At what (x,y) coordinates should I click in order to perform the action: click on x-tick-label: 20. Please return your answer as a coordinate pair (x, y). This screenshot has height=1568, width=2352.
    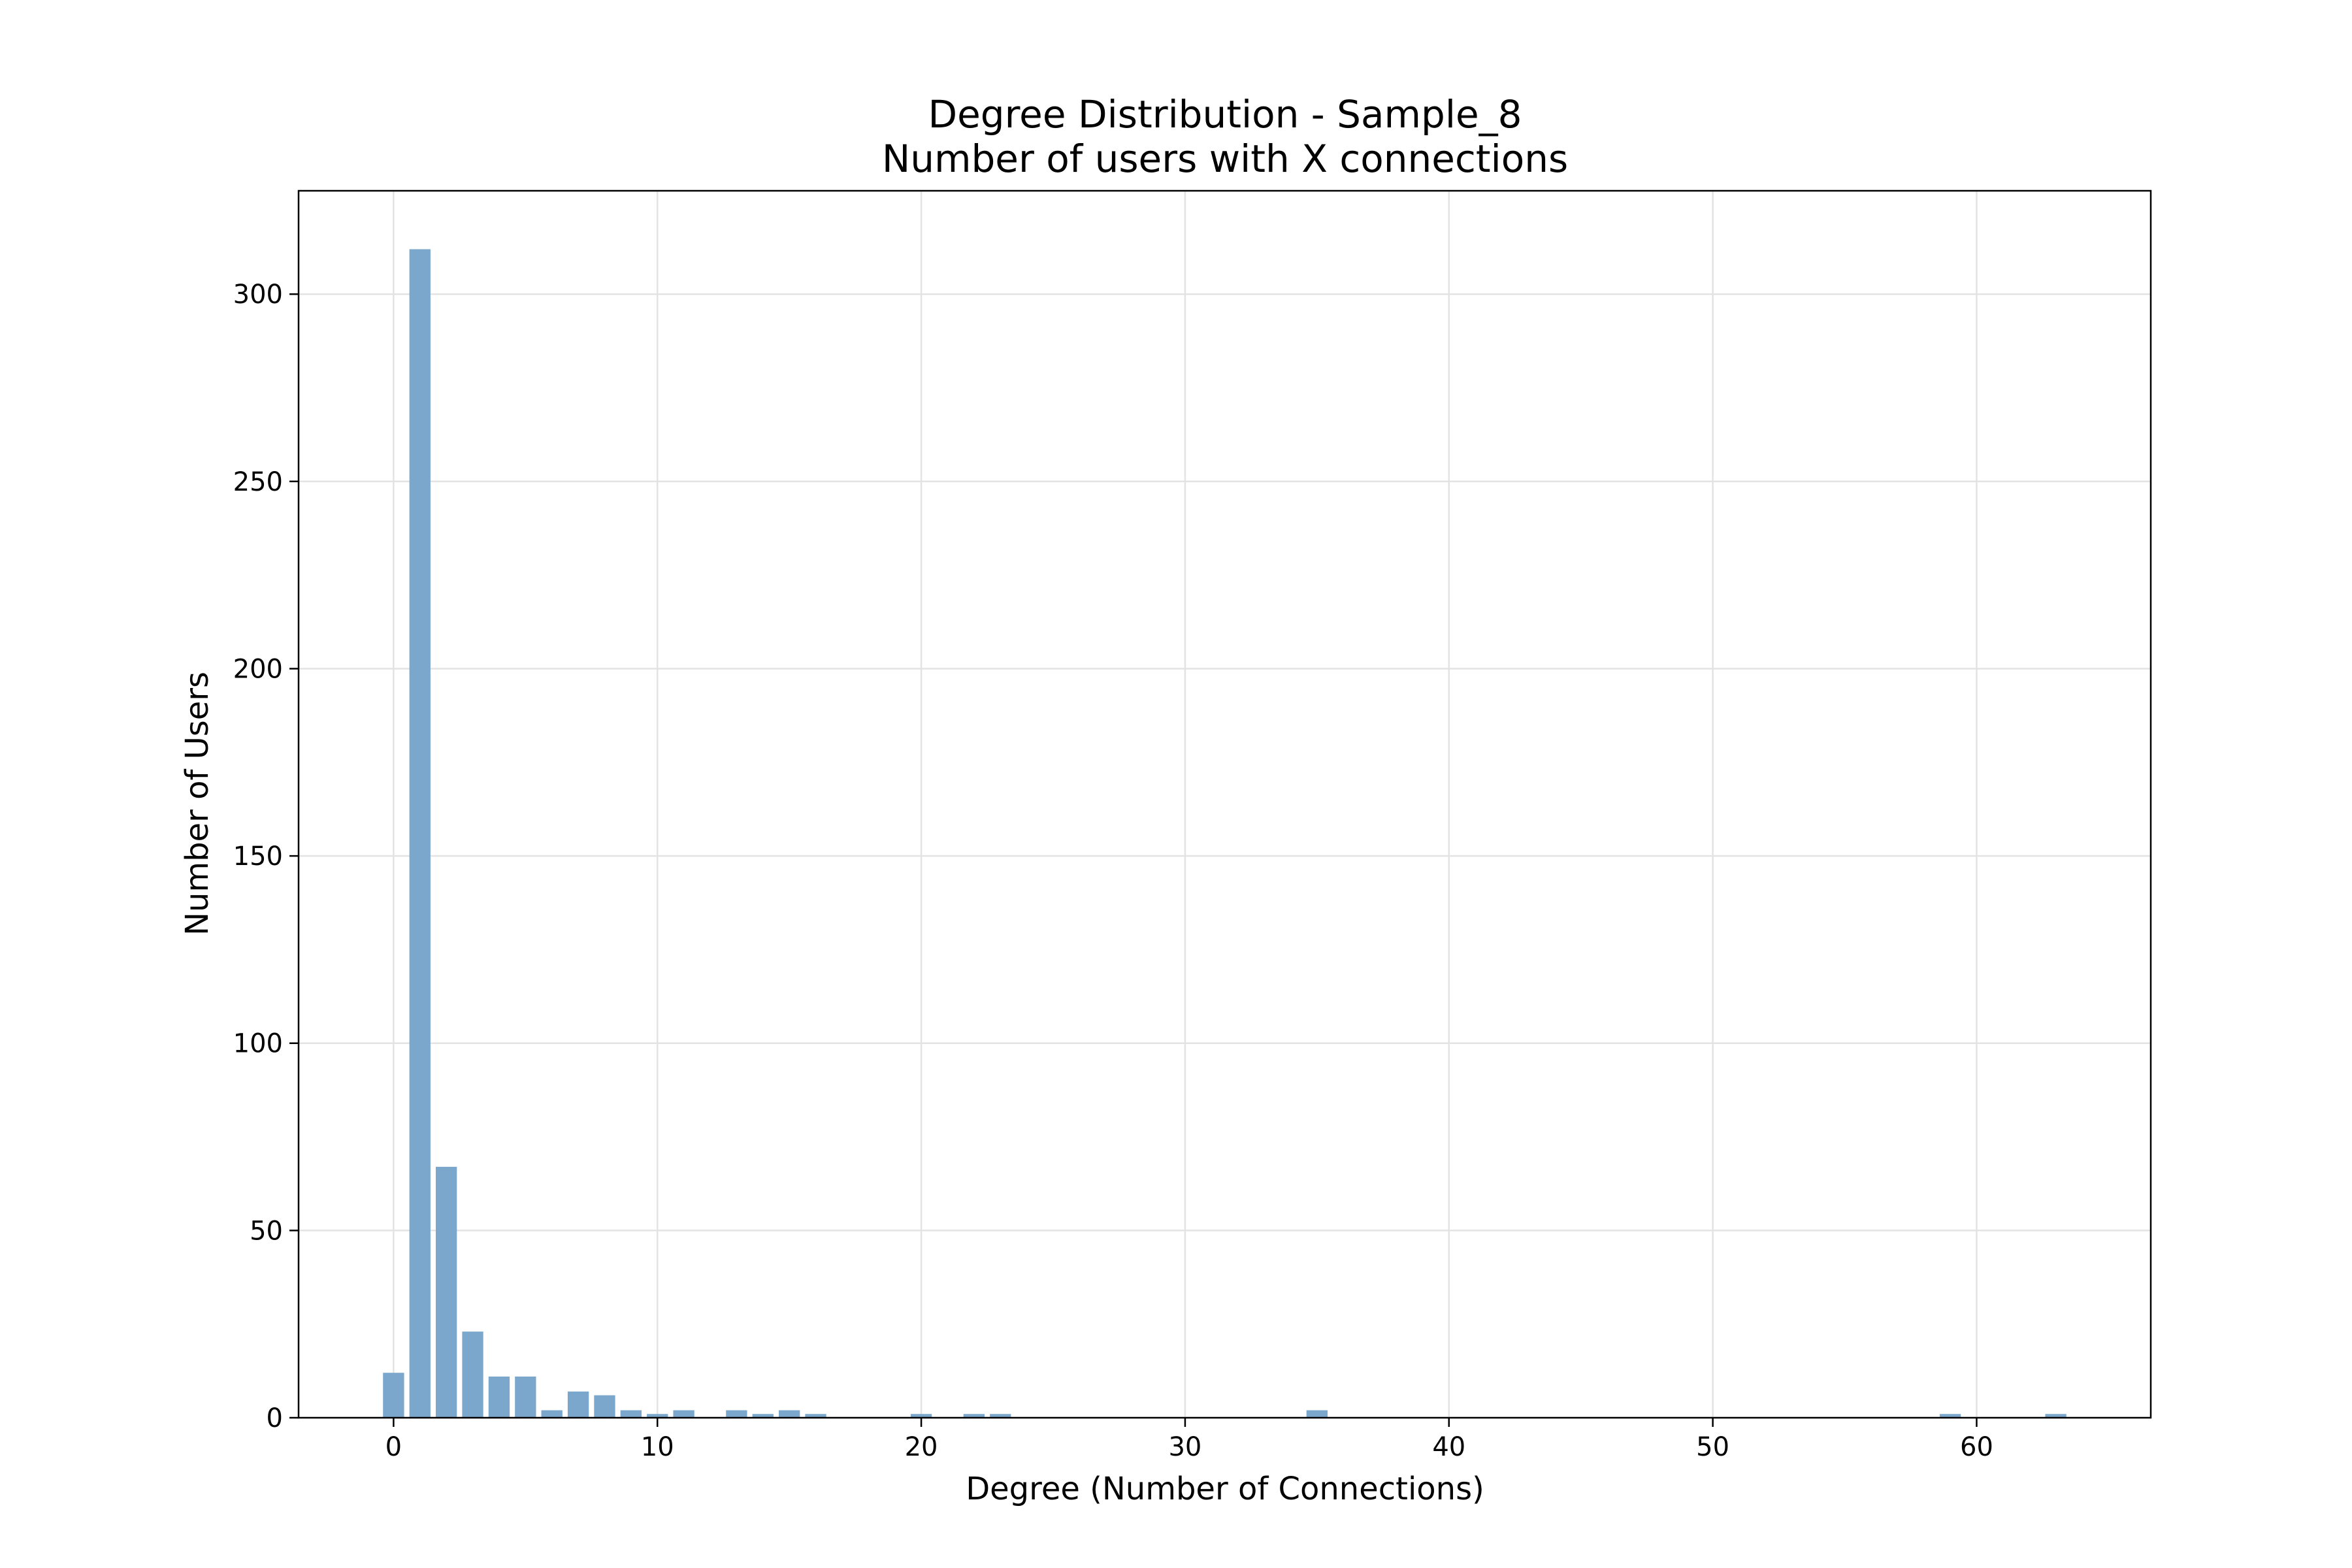
    Looking at the image, I should click on (921, 1447).